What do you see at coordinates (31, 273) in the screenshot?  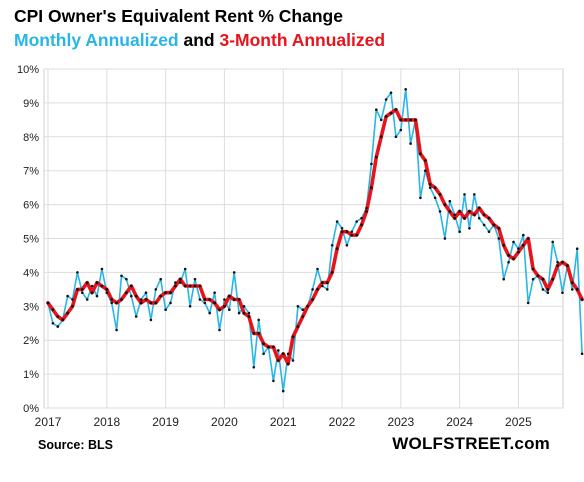 I see `y-tick-label: 4%` at bounding box center [31, 273].